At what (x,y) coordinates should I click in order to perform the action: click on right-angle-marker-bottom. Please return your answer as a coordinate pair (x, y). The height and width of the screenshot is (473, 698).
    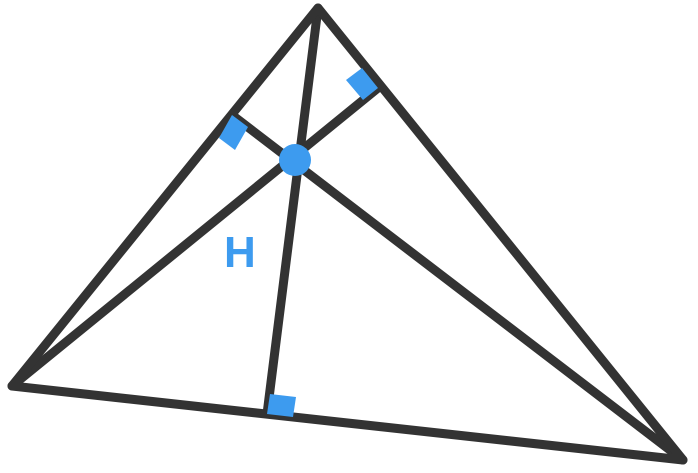
    Looking at the image, I should click on (281, 405).